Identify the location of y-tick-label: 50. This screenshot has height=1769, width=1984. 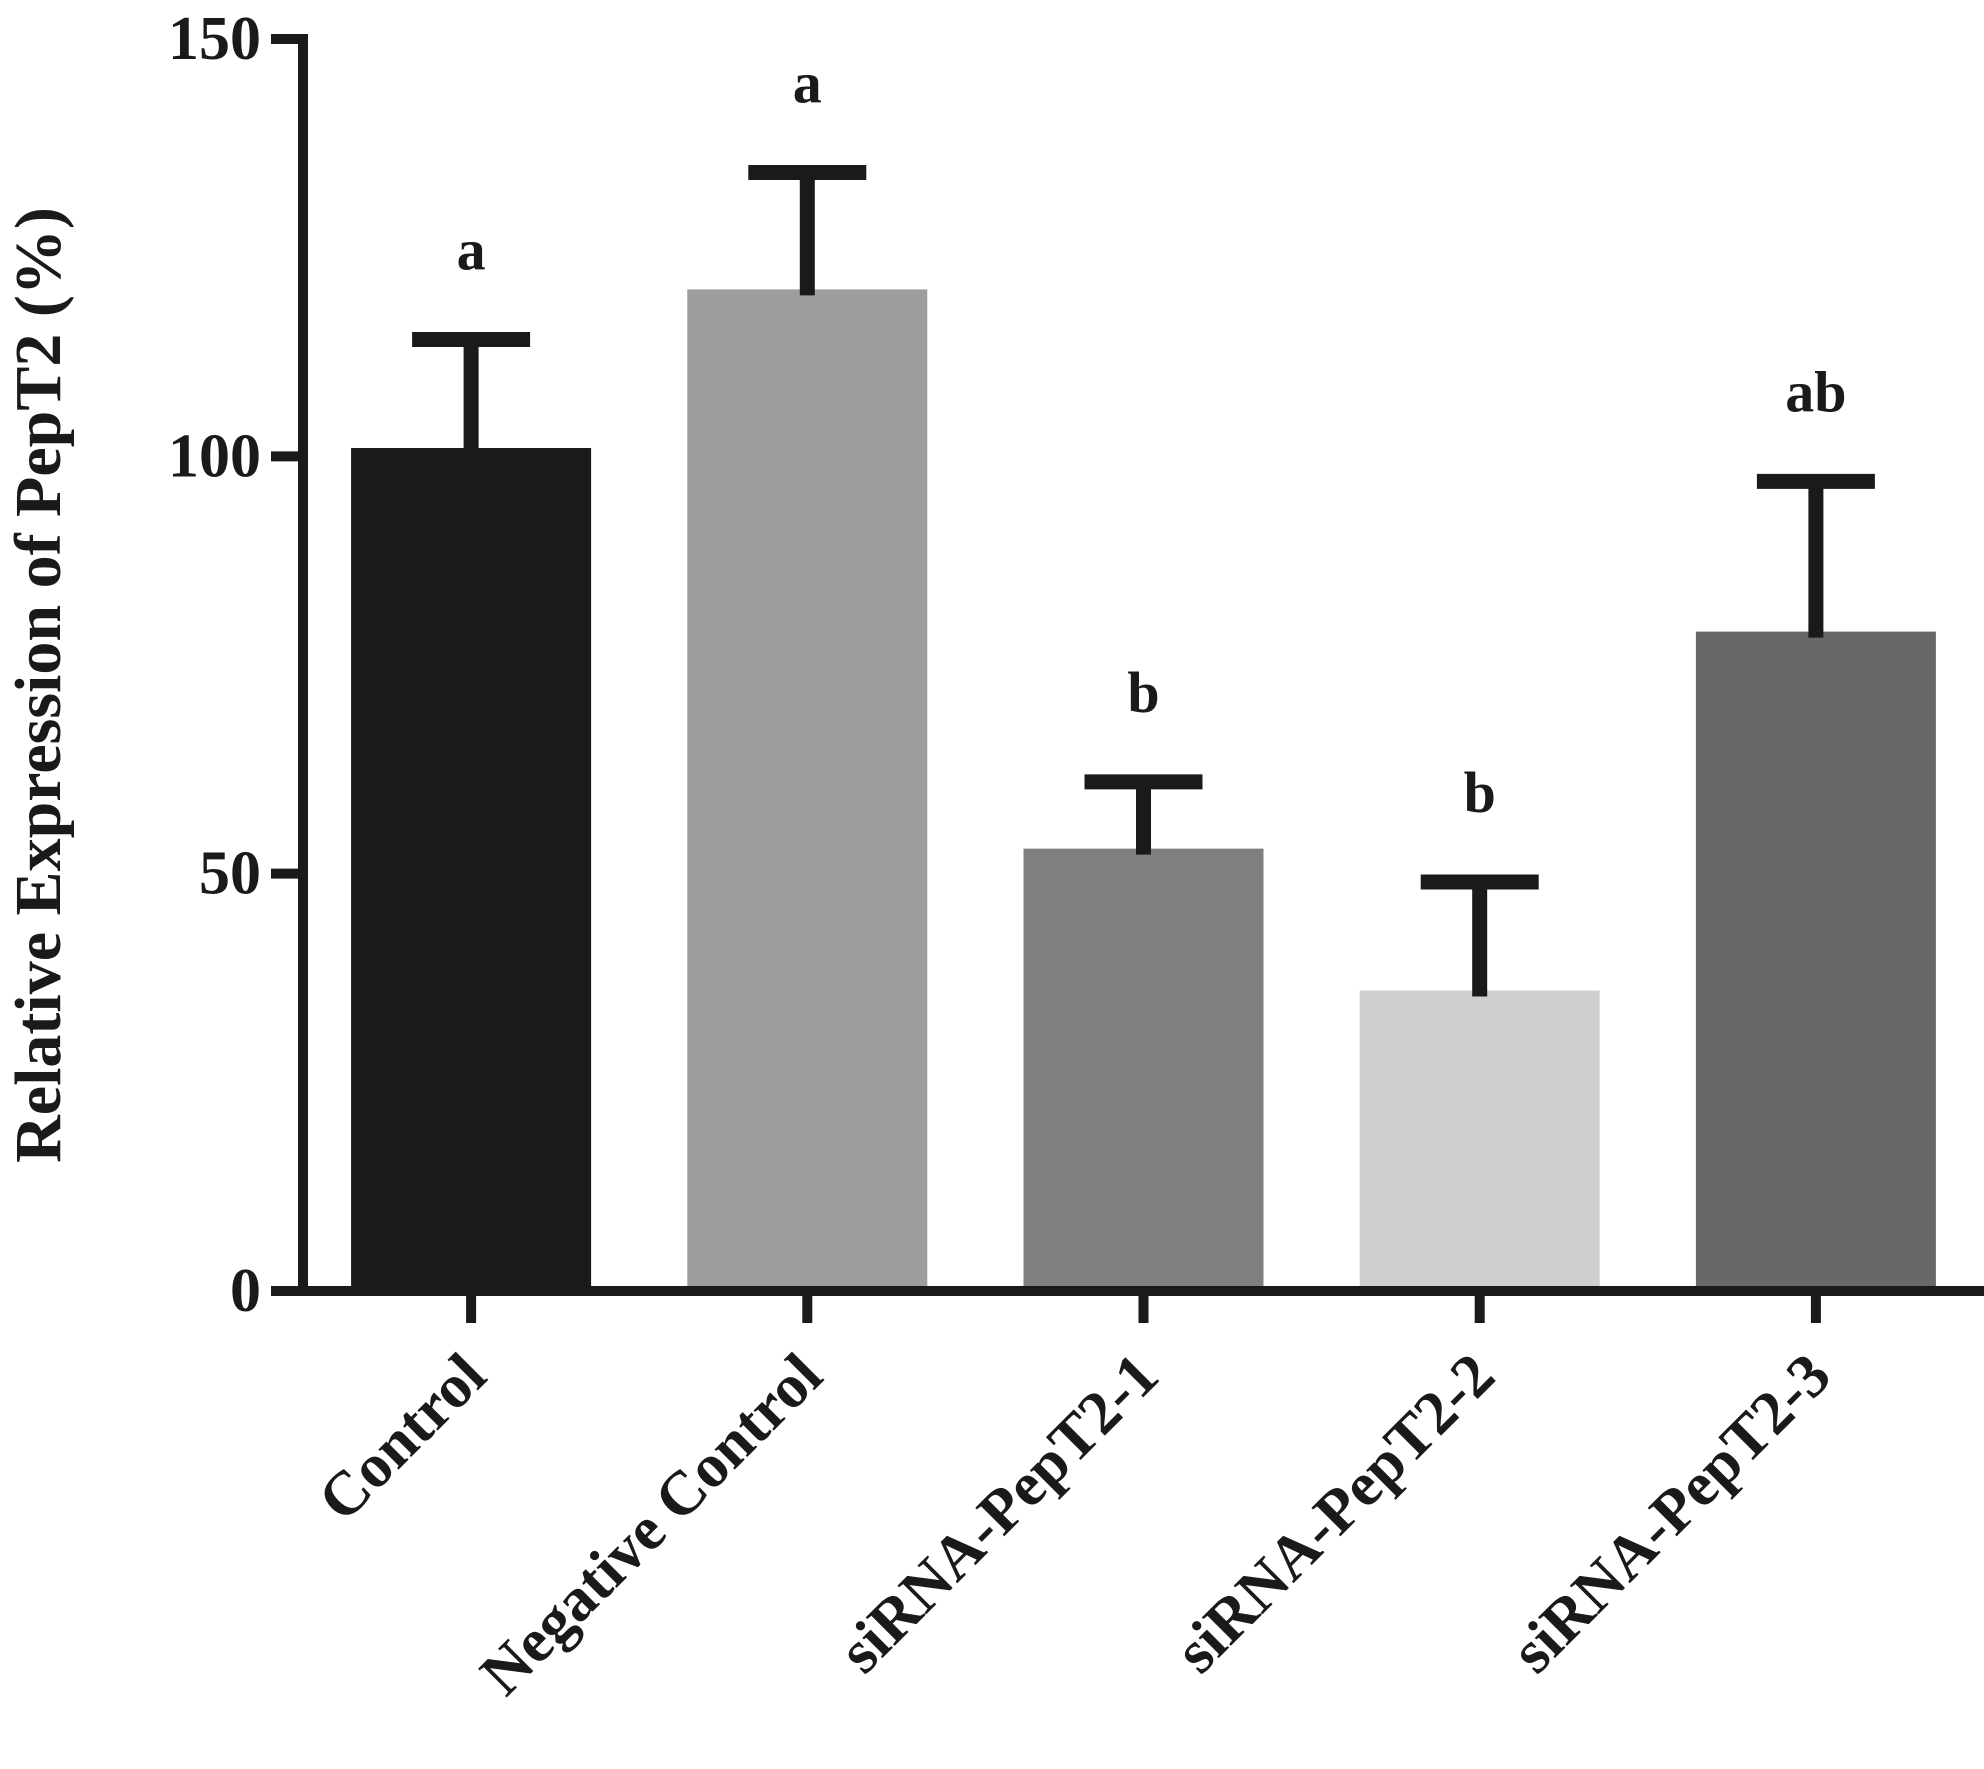
(230, 874).